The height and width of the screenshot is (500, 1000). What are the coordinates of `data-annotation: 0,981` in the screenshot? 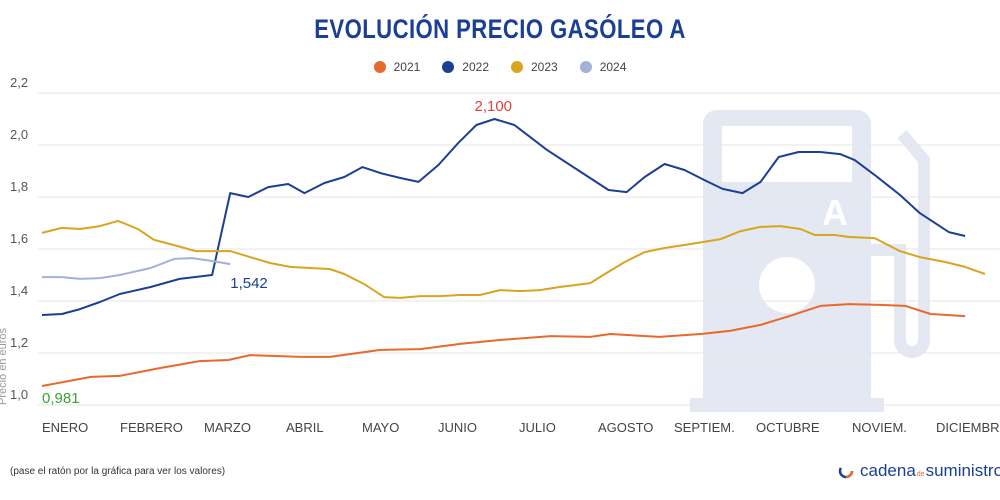 It's located at (61, 398).